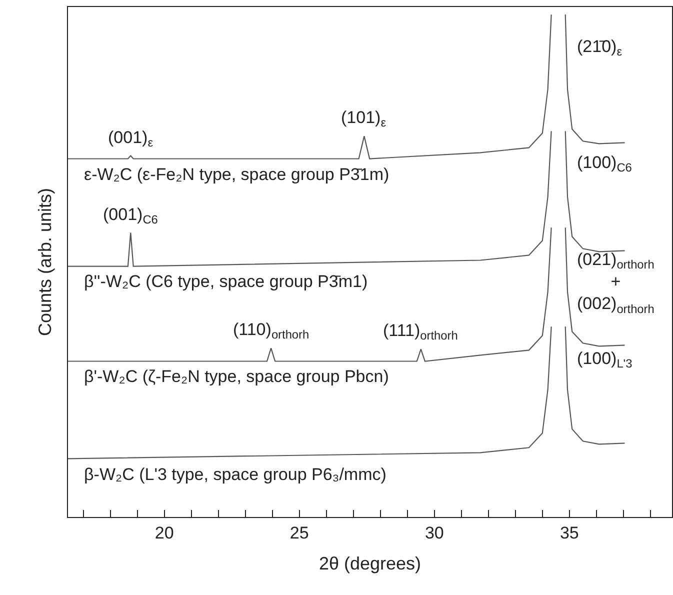 Image resolution: width=673 pixels, height=595 pixels. I want to click on annotation: (111)$_{orthorh}$, so click(420, 332).